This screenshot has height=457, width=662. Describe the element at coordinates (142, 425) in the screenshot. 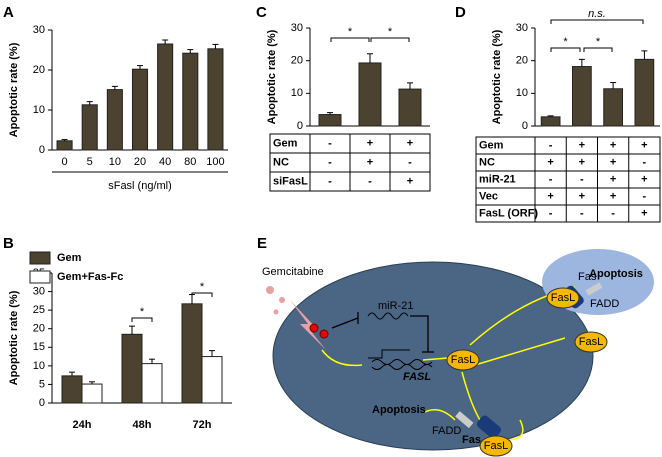

I see `x-tick-label: 48h` at that location.